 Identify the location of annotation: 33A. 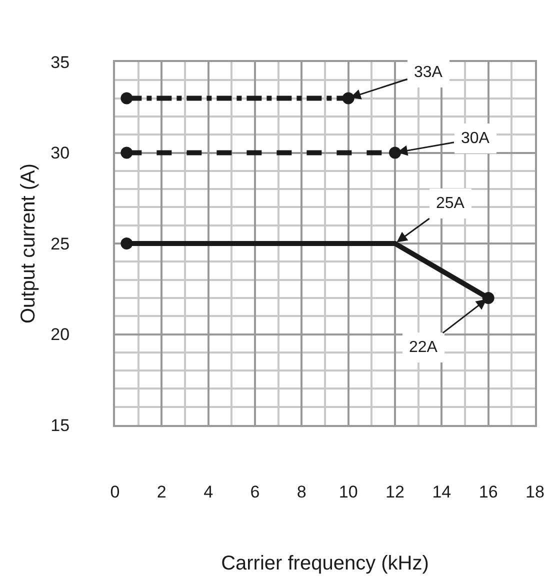
(428, 72).